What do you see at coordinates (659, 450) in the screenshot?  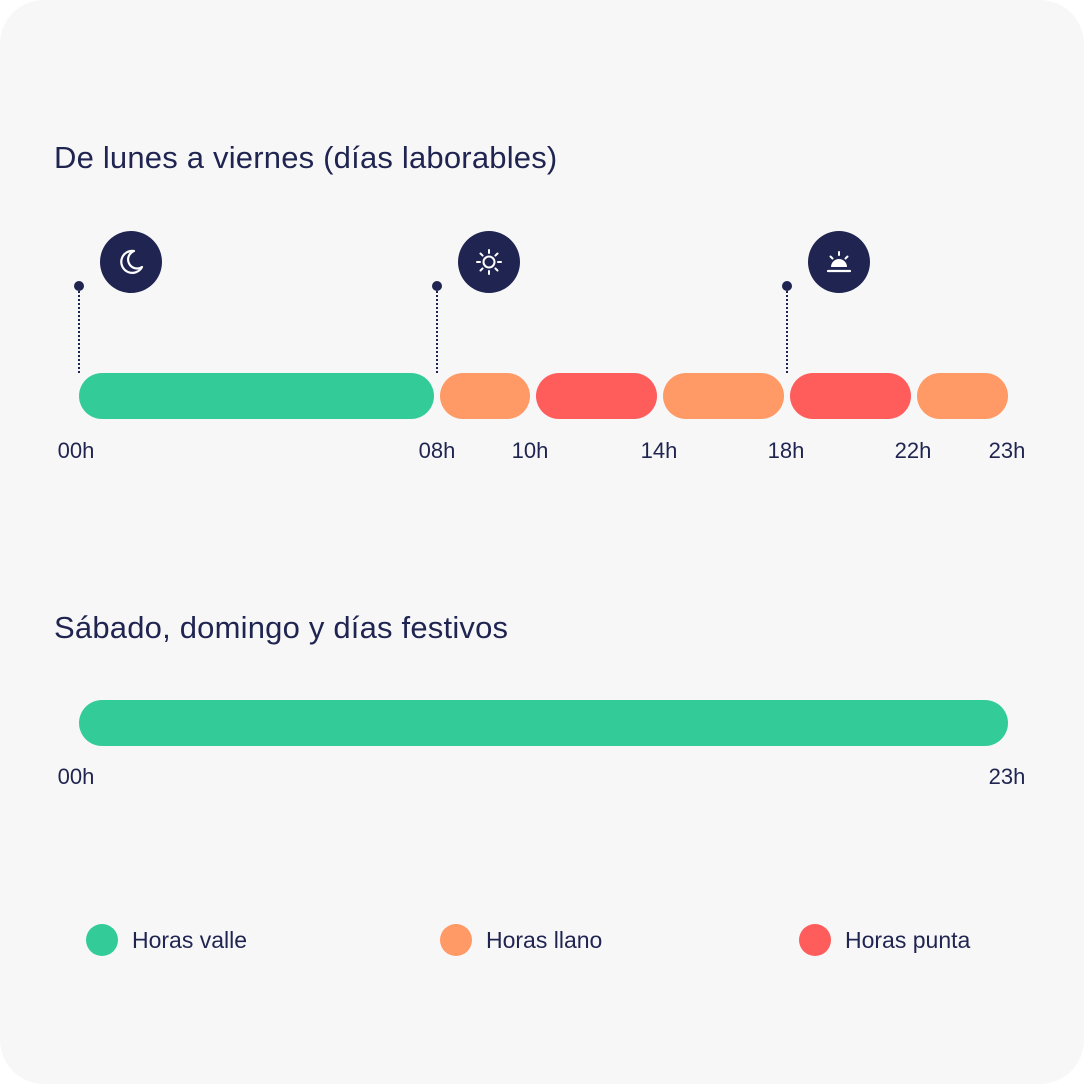 I see `tick-label: 14h` at bounding box center [659, 450].